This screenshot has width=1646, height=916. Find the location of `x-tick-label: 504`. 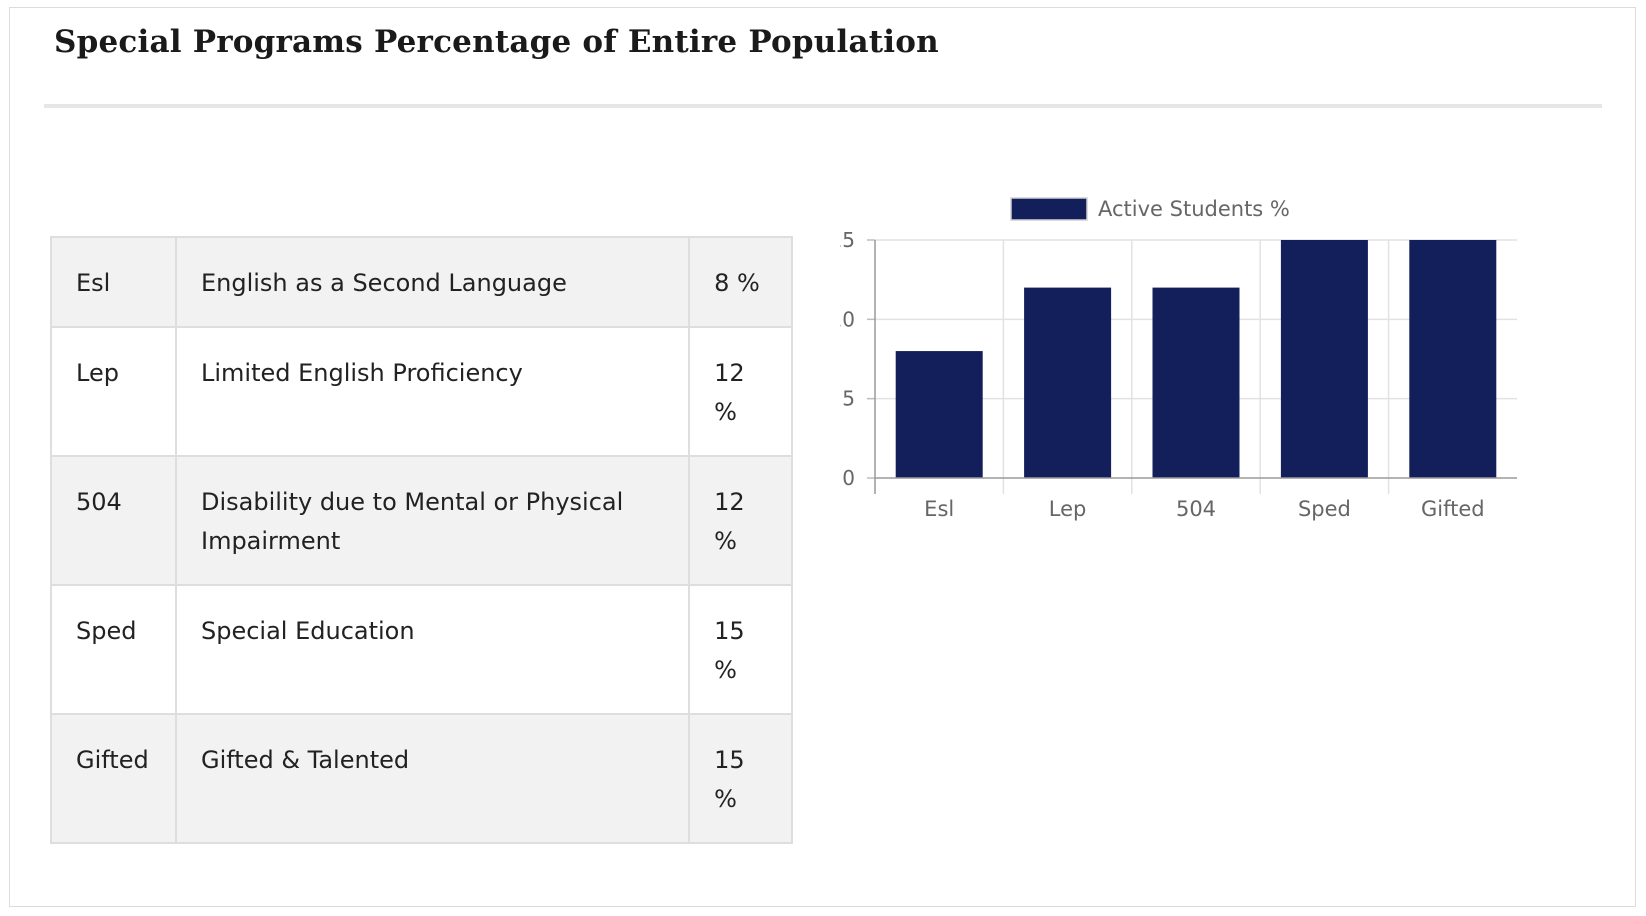

x-tick-label: 504 is located at coordinates (1196, 509).